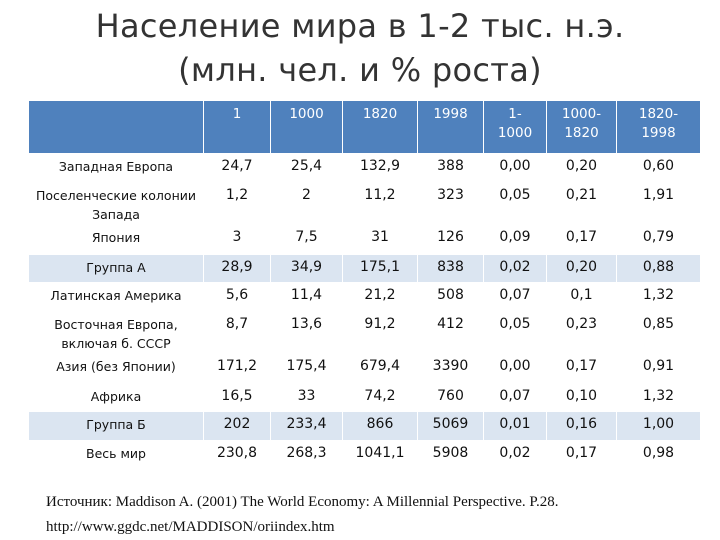  Describe the element at coordinates (116, 455) in the screenshot. I see `row-label: Весь мир` at that location.